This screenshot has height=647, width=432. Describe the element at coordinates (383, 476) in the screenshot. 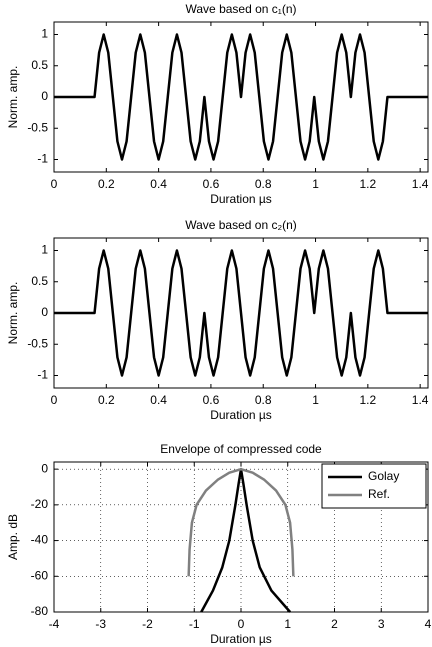

I see `legend-label: Golay` at that location.